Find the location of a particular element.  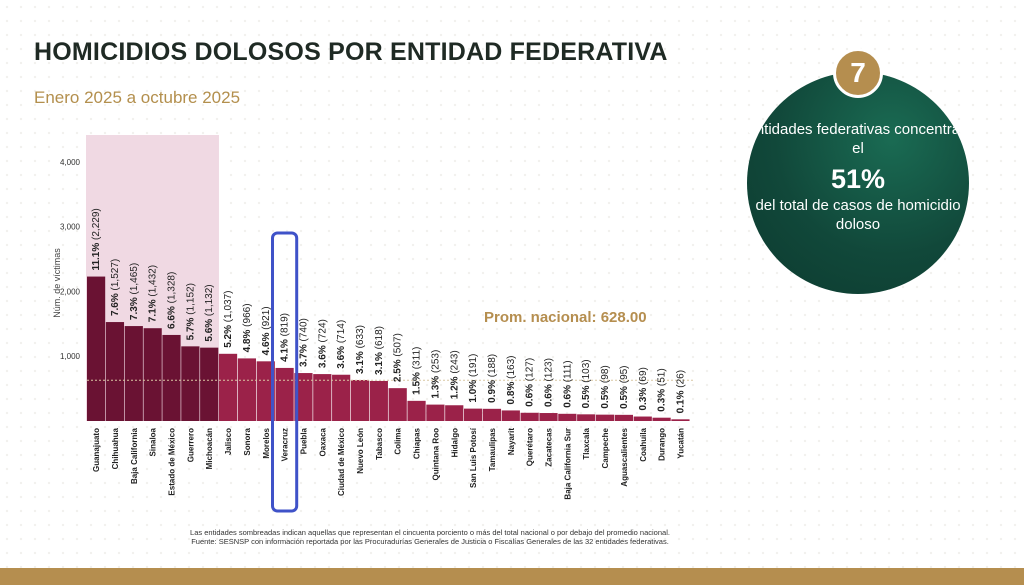

data-label: 0.5% (95) is located at coordinates (624, 386).